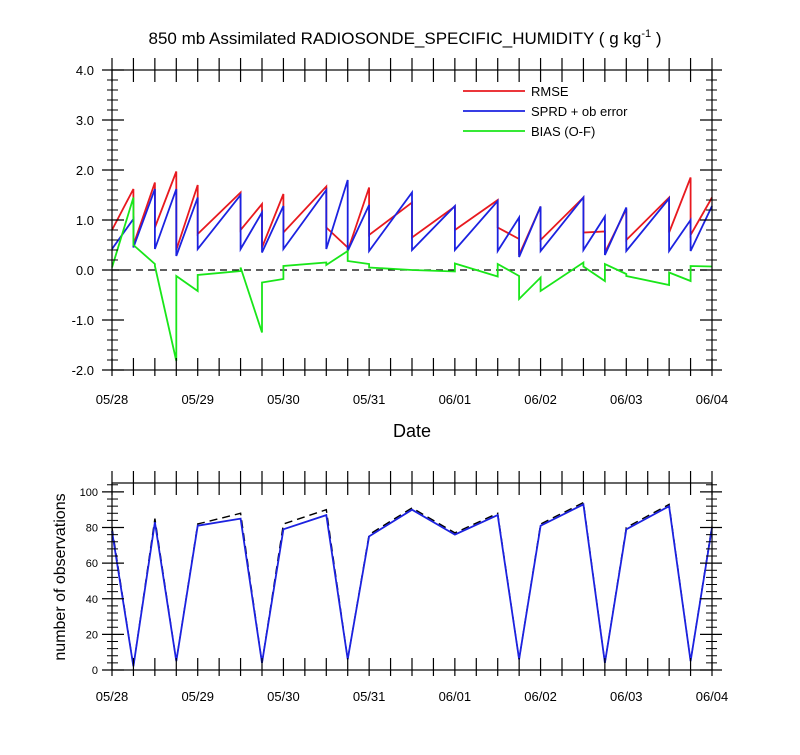 This screenshot has width=800, height=755. What do you see at coordinates (85, 270) in the screenshot?
I see `top-y-tick-label: 0.0` at bounding box center [85, 270].